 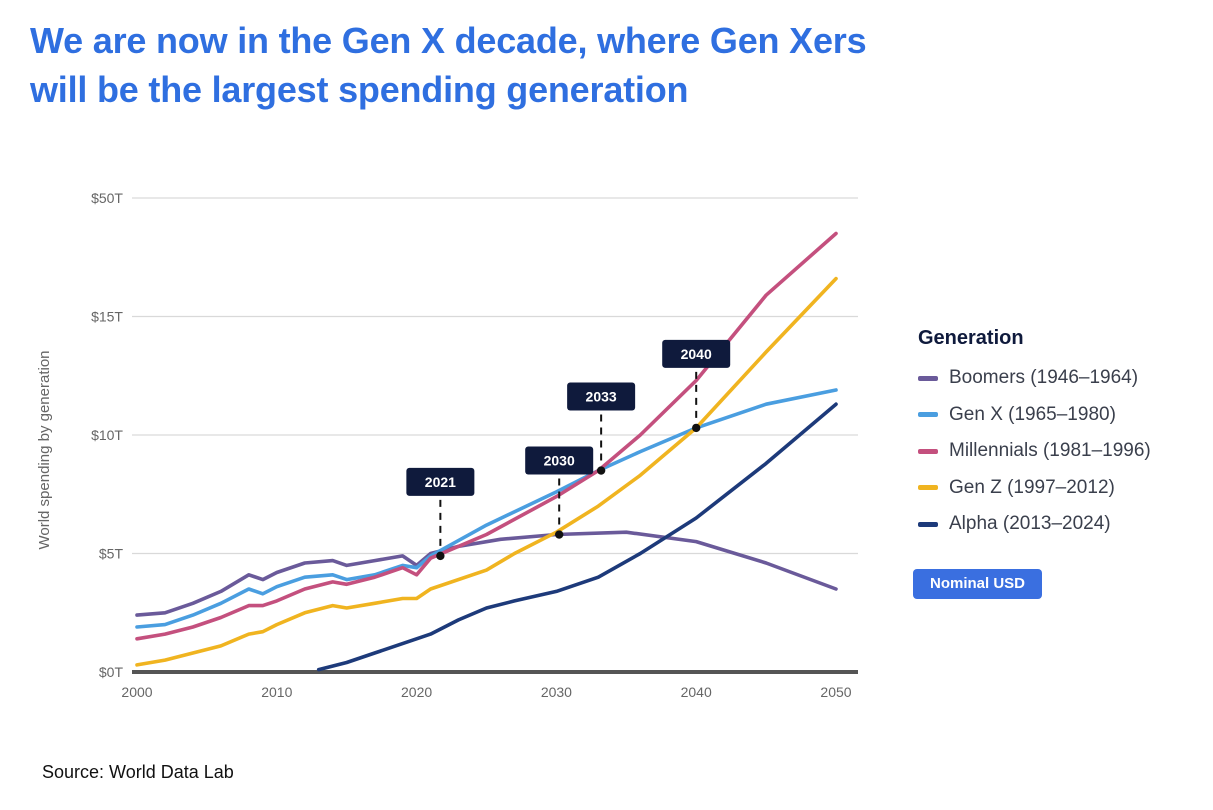 What do you see at coordinates (696, 692) in the screenshot?
I see `x-tick-label: 2040` at bounding box center [696, 692].